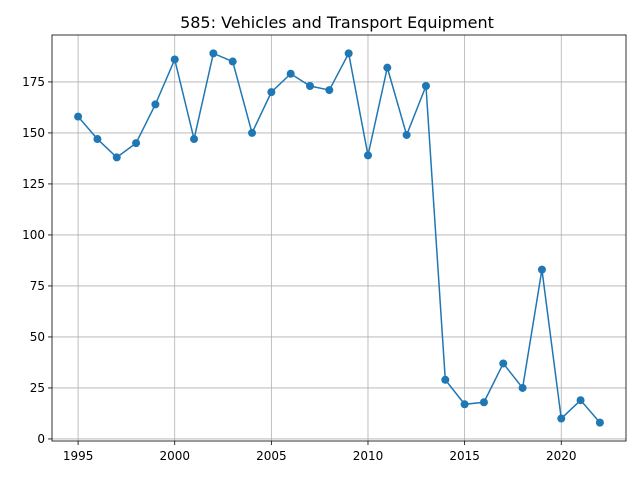  Describe the element at coordinates (320, 452) in the screenshot. I see `x-axis: 1995 2000 2005 2010 2015 2020` at that location.